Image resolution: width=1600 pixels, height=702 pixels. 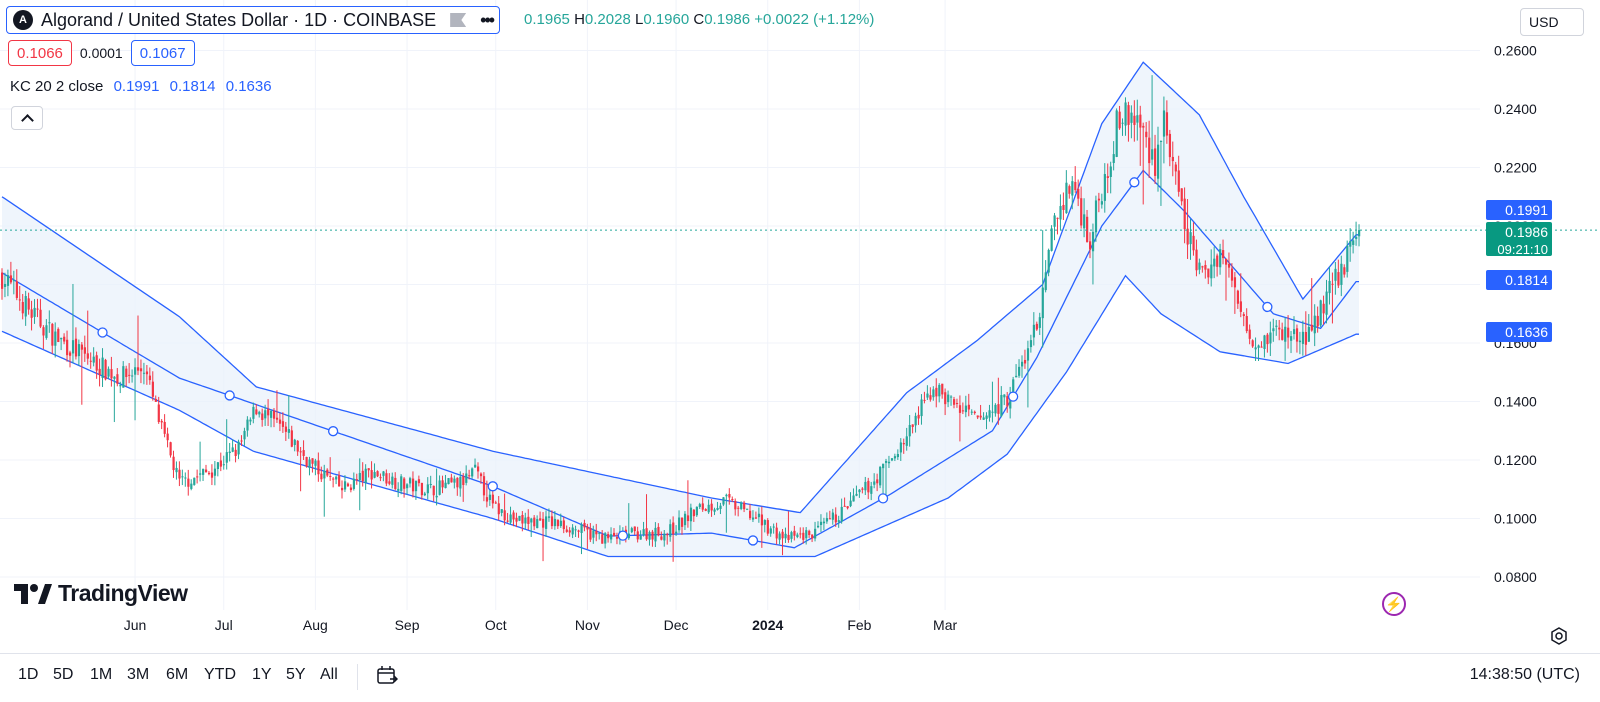 What do you see at coordinates (676, 625) in the screenshot?
I see `time-tick-label: Dec` at bounding box center [676, 625].